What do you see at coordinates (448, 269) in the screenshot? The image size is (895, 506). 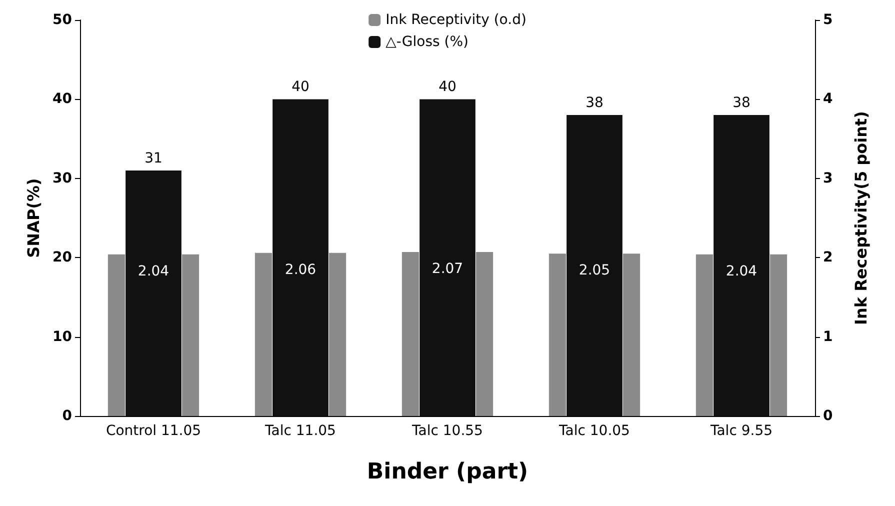 I see `data-label: 2.07` at bounding box center [448, 269].